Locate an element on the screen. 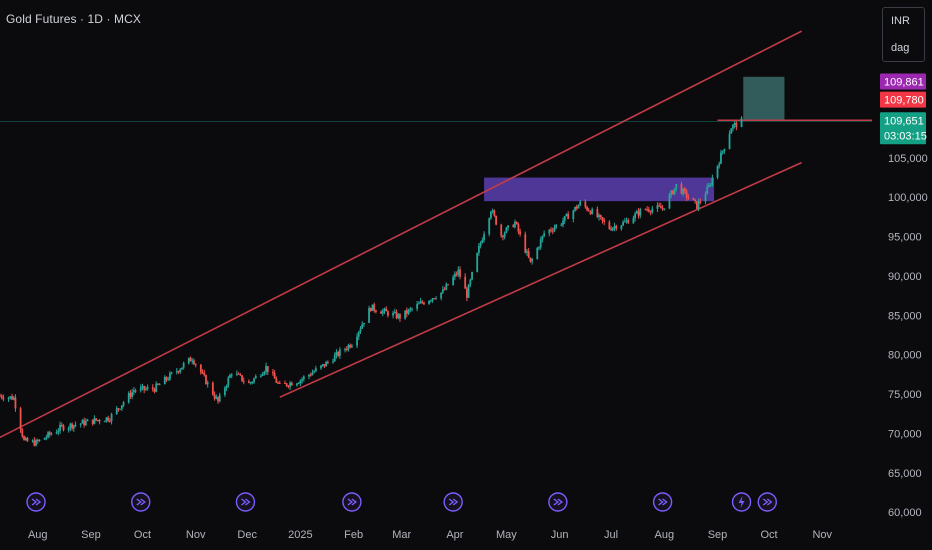 The width and height of the screenshot is (932, 550). price-tag-label: 109,861 is located at coordinates (904, 83).